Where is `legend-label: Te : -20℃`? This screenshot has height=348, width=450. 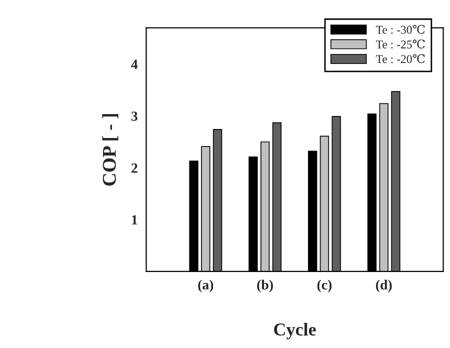 legend-label: Te : -20℃ is located at coordinates (400, 59).